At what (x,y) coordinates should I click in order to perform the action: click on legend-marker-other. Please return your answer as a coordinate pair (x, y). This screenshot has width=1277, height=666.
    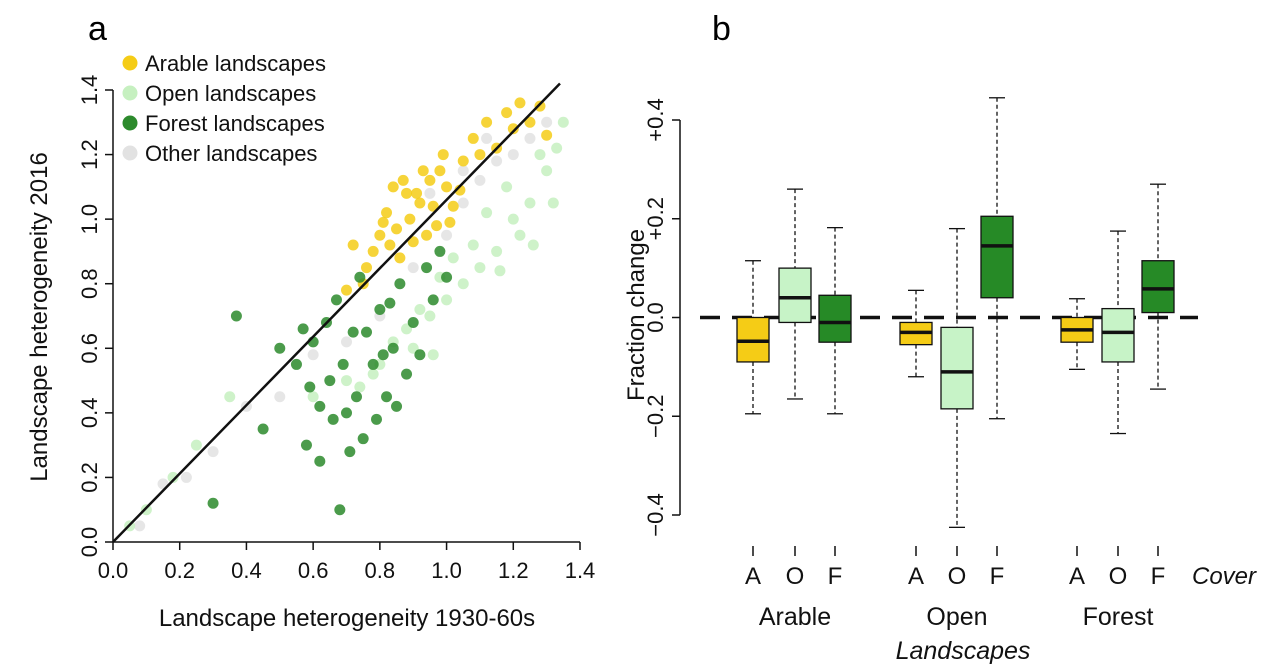
    Looking at the image, I should click on (130, 153).